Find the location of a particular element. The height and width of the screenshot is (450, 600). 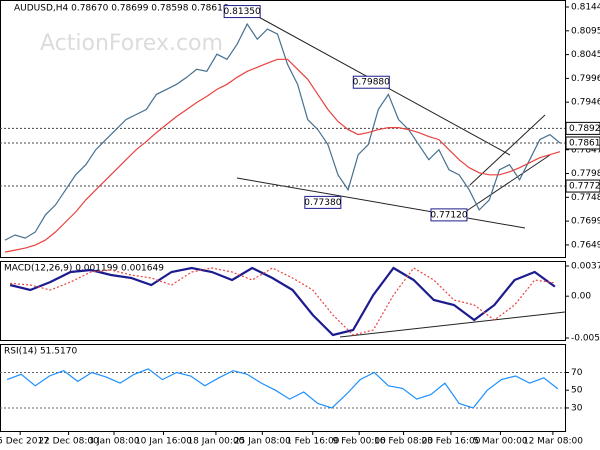

x-tick-label: 9 Feb 00:00 is located at coordinates (360, 442).